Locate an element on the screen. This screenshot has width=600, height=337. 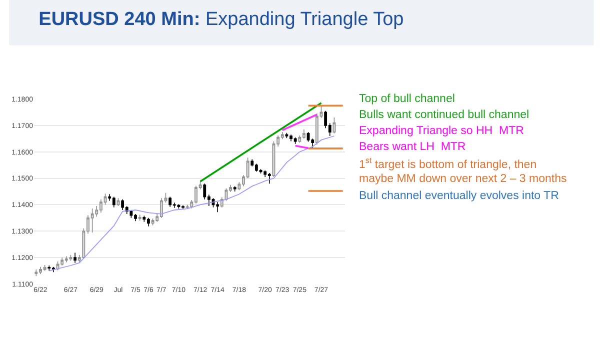
text: Bulls want continued bull channel is located at coordinates (444, 115).